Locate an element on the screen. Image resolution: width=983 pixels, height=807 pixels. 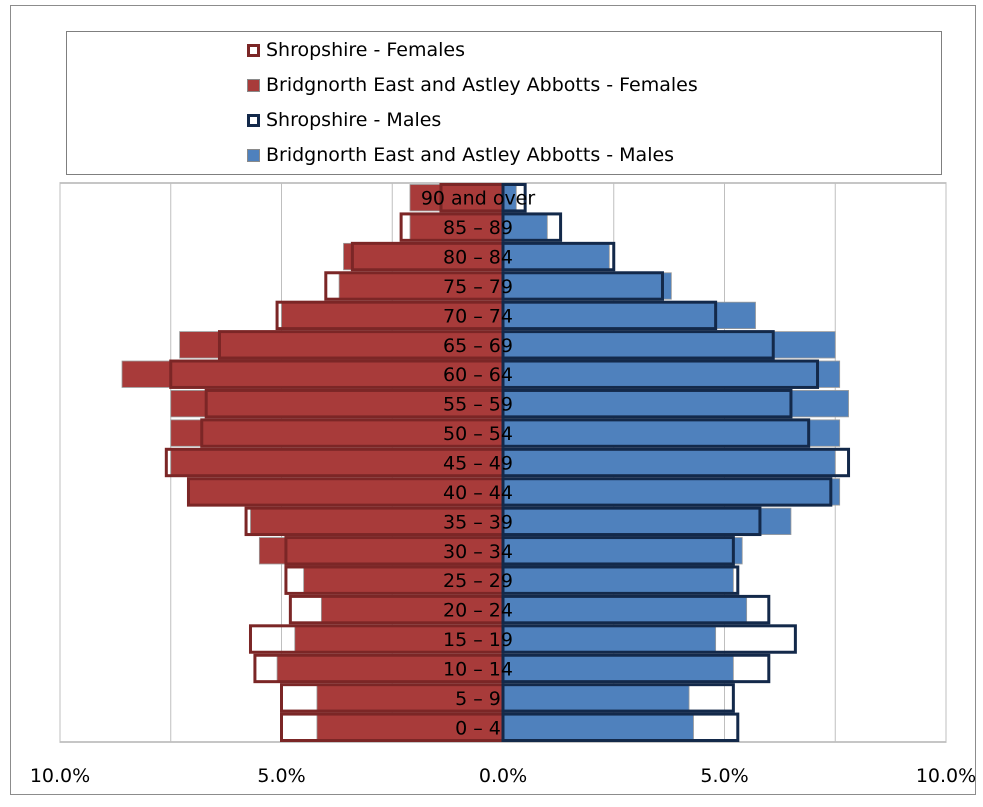
legend-swatch-shropshire-males is located at coordinates (253, 120).